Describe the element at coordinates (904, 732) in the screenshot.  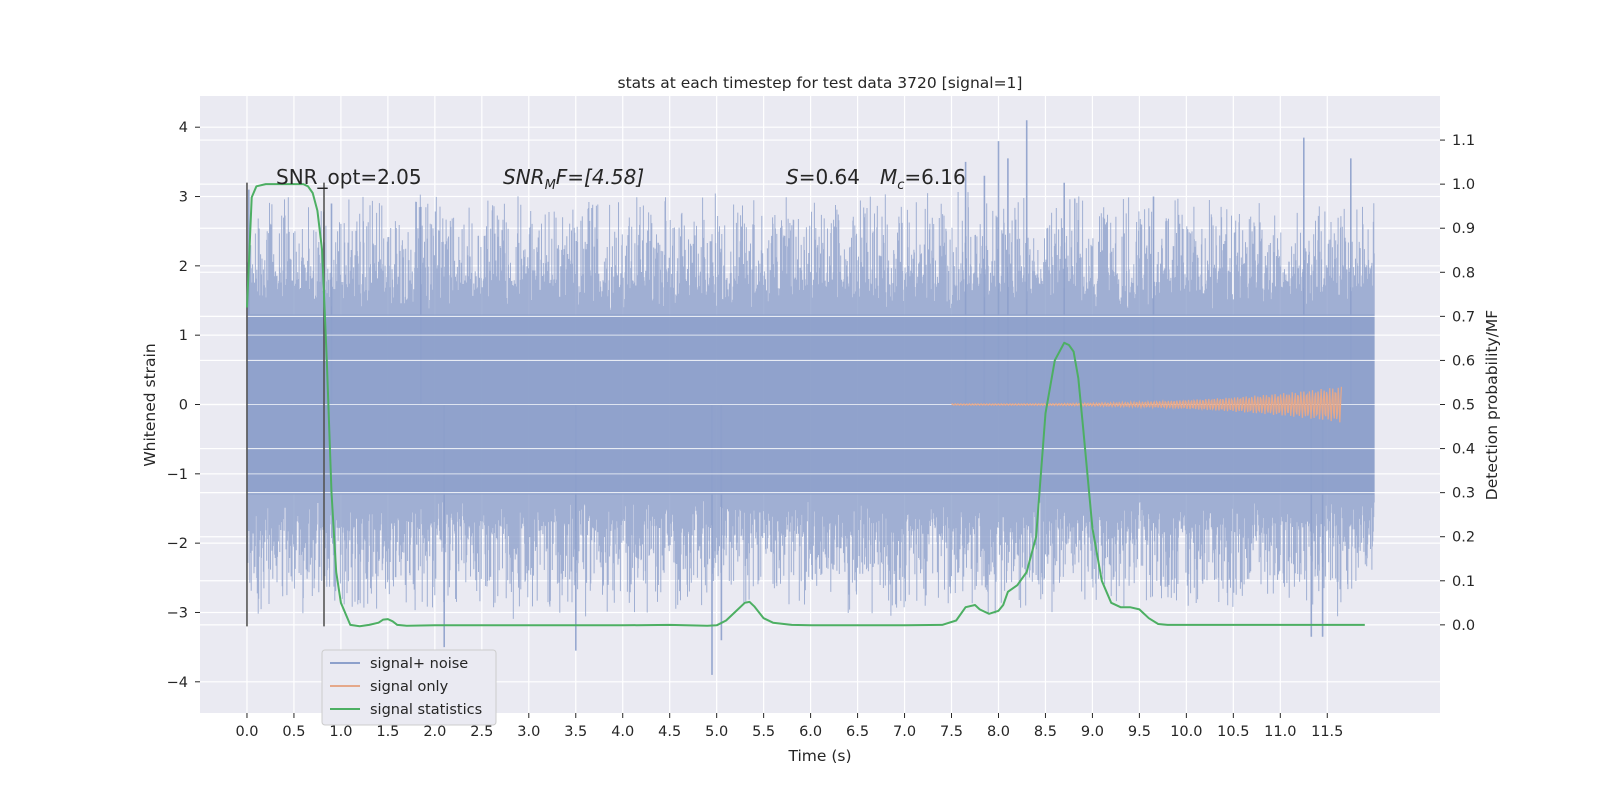
I see `x-tick-label: 7.0` at that location.